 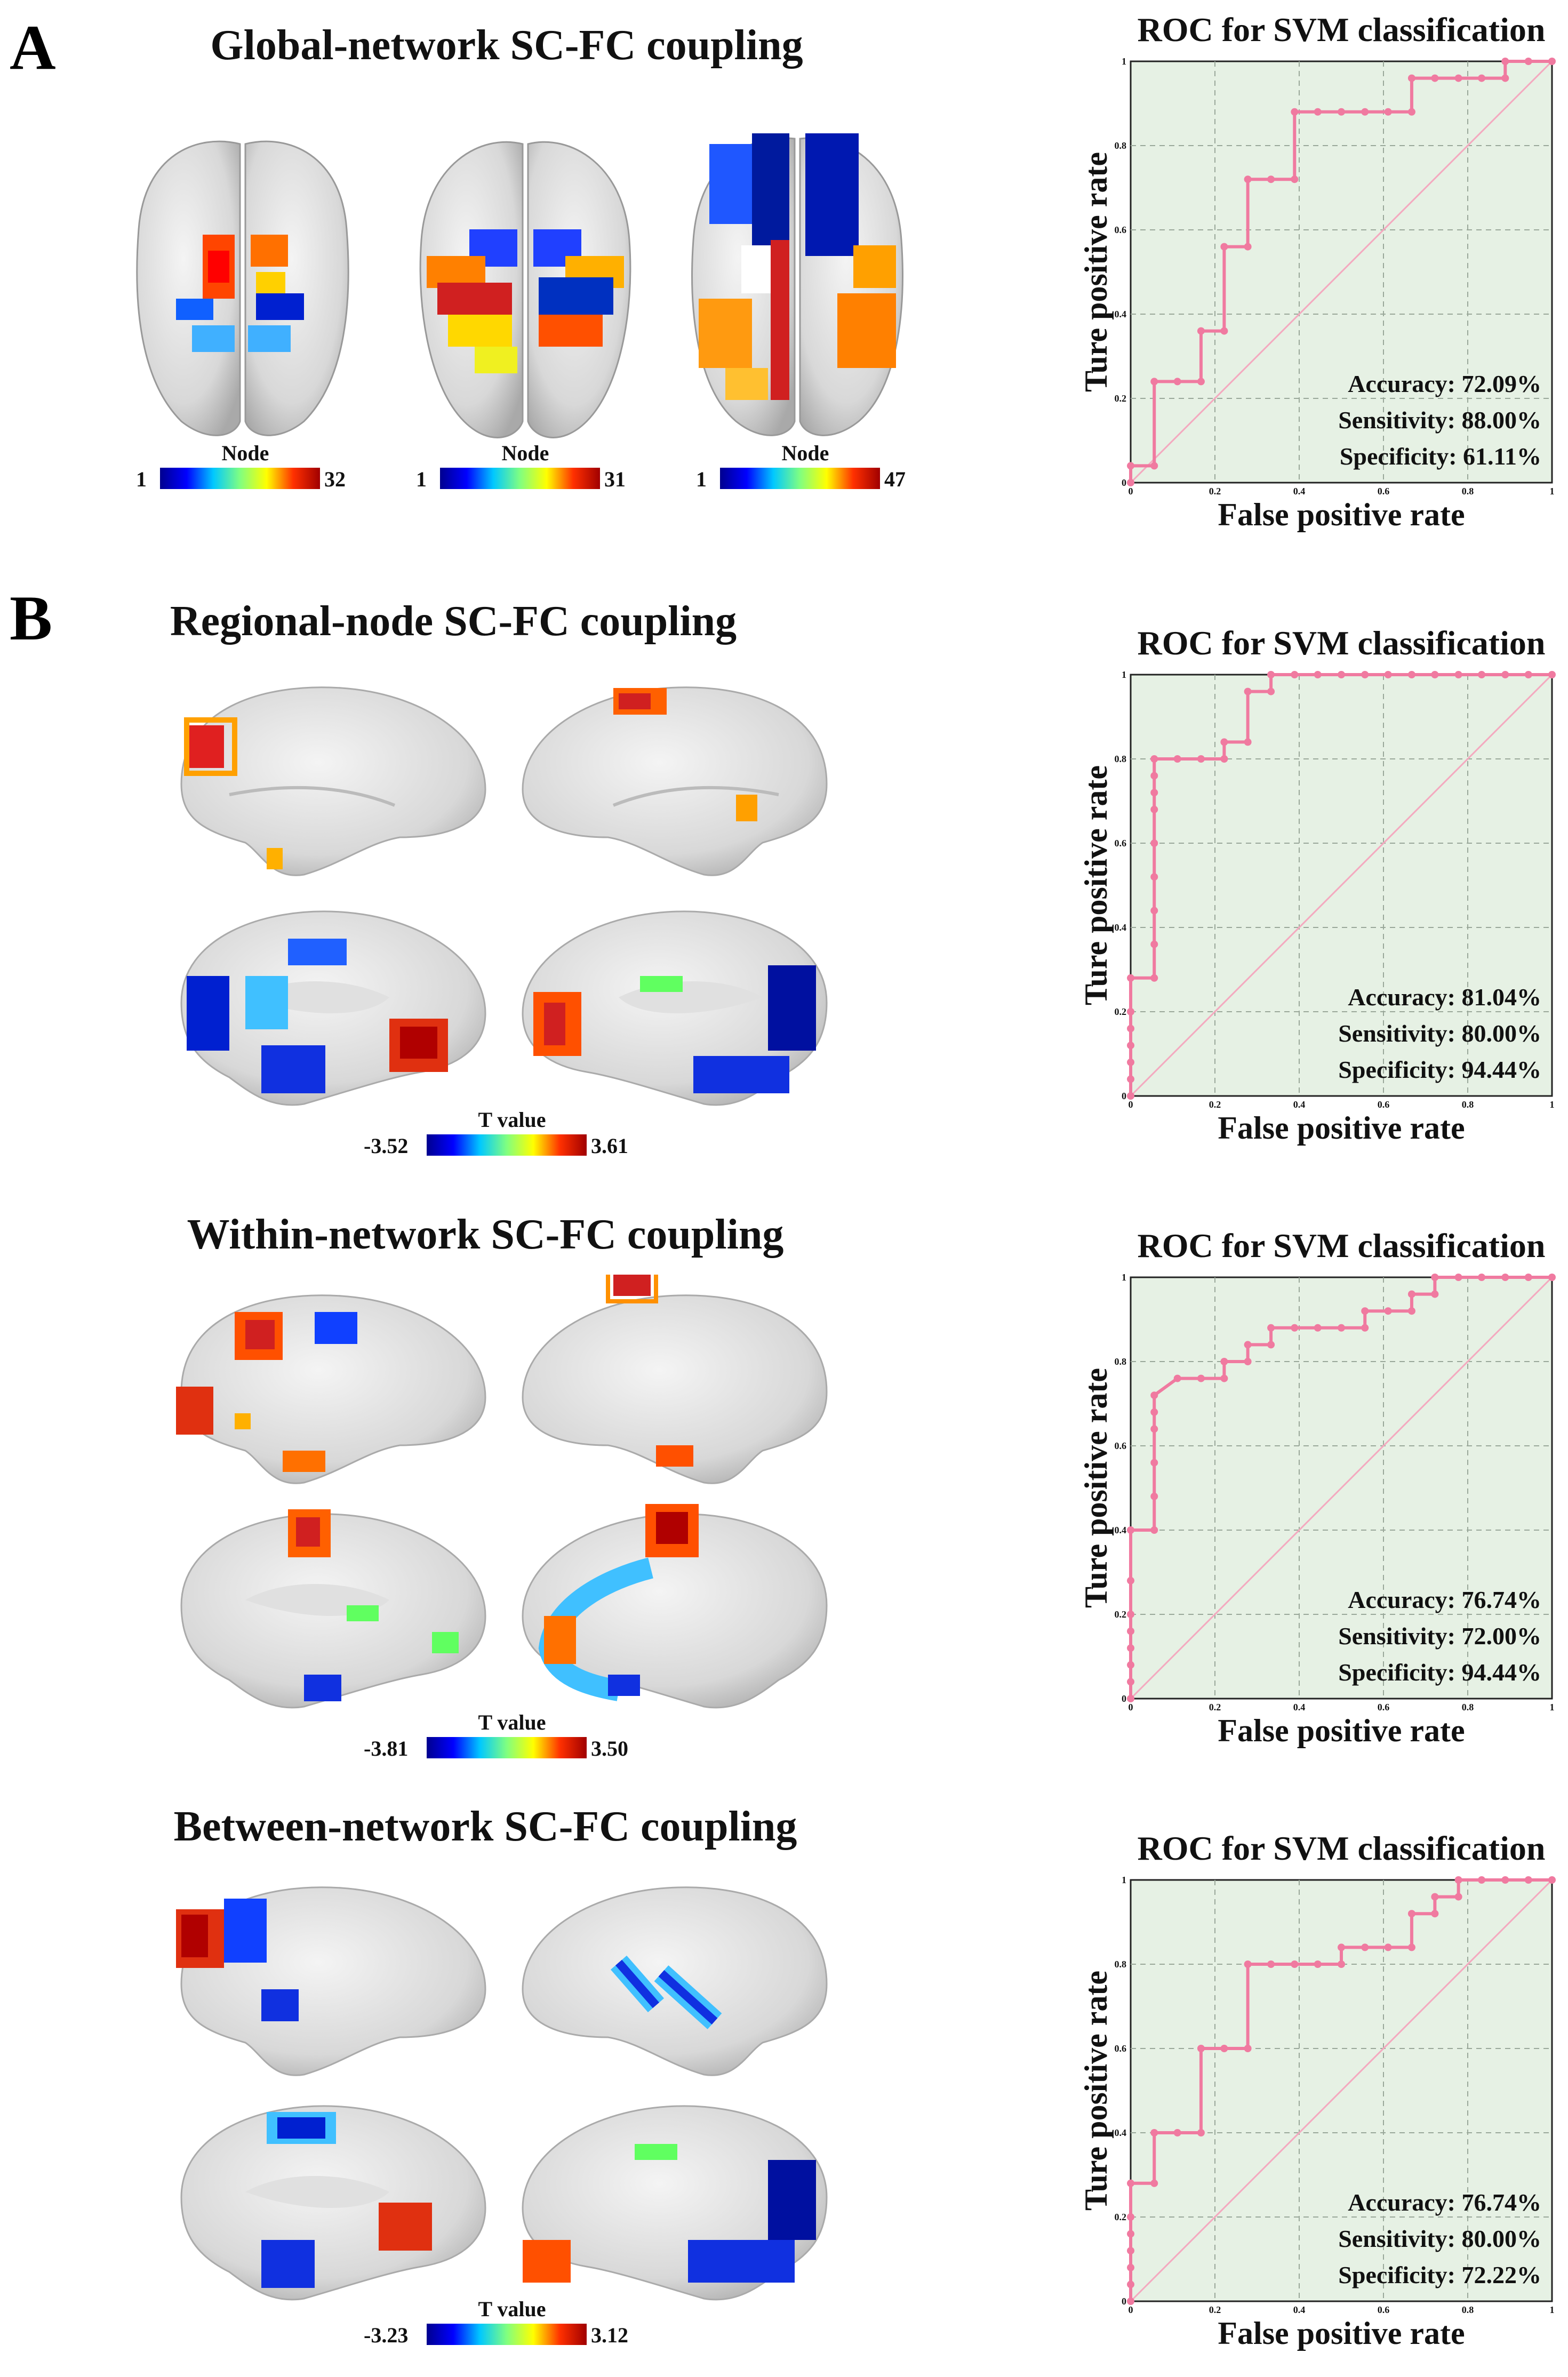 What do you see at coordinates (1215, 1104) in the screenshot?
I see `x-tick-label: 0.2` at bounding box center [1215, 1104].